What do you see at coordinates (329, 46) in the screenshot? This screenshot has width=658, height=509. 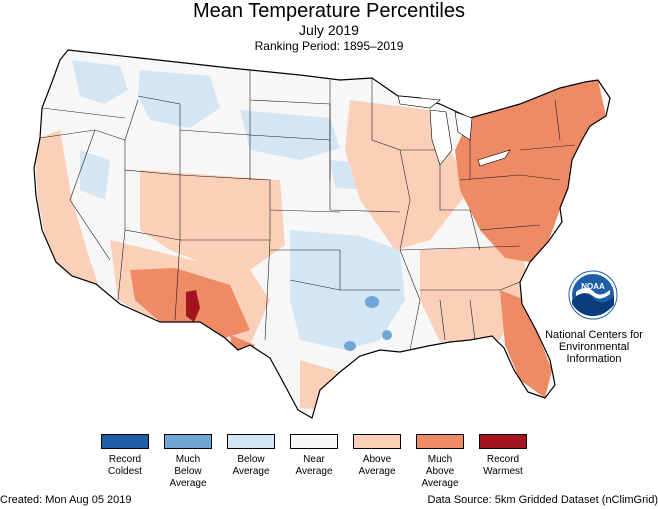 I see `ranking-period: Ranking Period: 1895–2019` at bounding box center [329, 46].